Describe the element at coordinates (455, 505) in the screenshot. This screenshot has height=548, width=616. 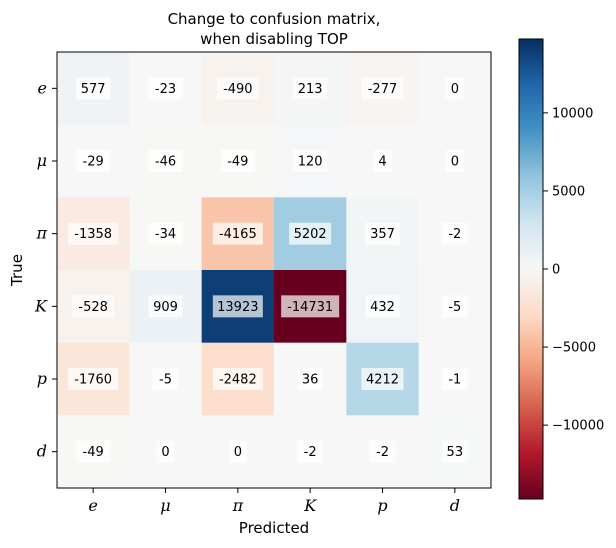
I see `x-tick-label: d` at that location.